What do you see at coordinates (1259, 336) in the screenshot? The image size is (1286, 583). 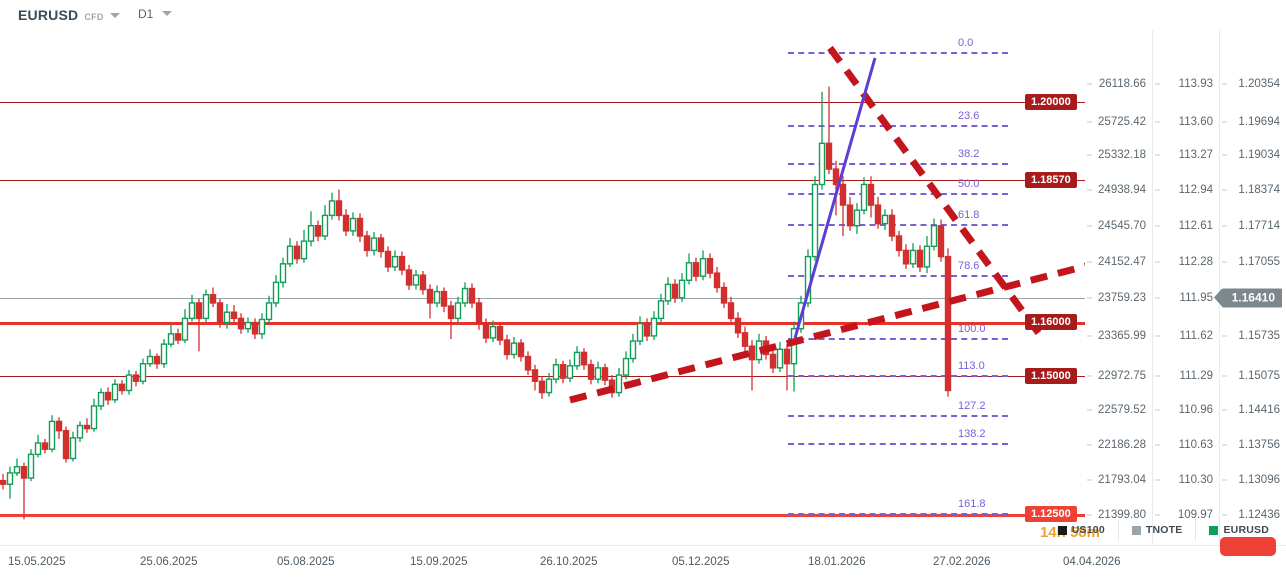 I see `price-axis-tick: 1.15735` at bounding box center [1259, 336].